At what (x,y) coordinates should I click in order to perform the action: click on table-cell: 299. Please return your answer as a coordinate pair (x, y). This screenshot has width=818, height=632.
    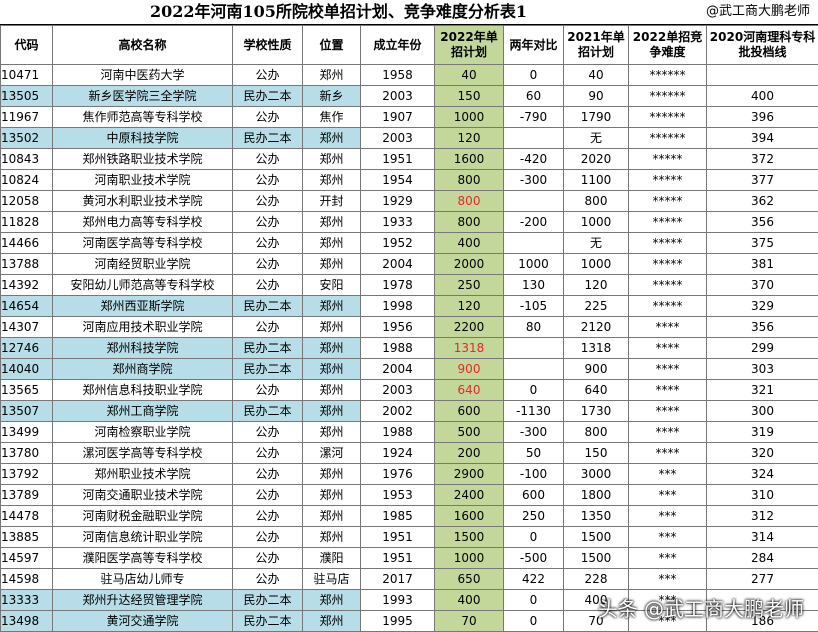
    Looking at the image, I should click on (762, 348).